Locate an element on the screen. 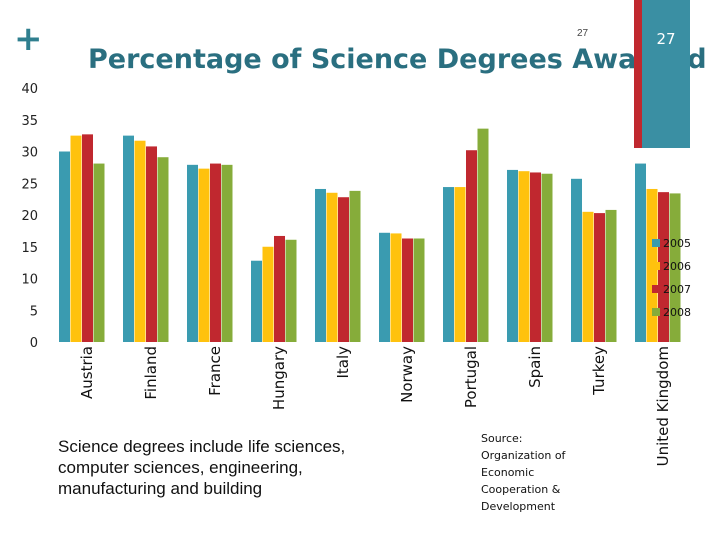 The width and height of the screenshot is (720, 540). x-tick-label: Finland is located at coordinates (151, 373).